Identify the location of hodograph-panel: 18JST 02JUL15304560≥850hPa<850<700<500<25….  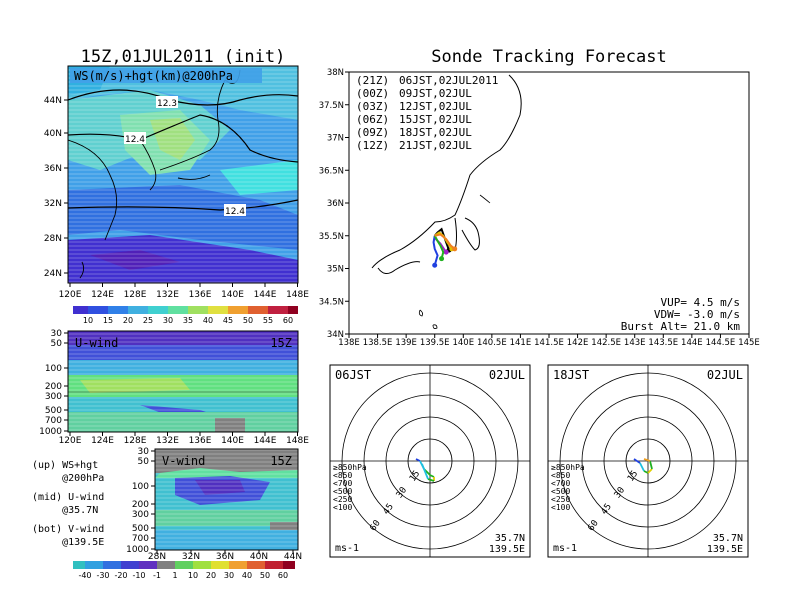
(648, 461).